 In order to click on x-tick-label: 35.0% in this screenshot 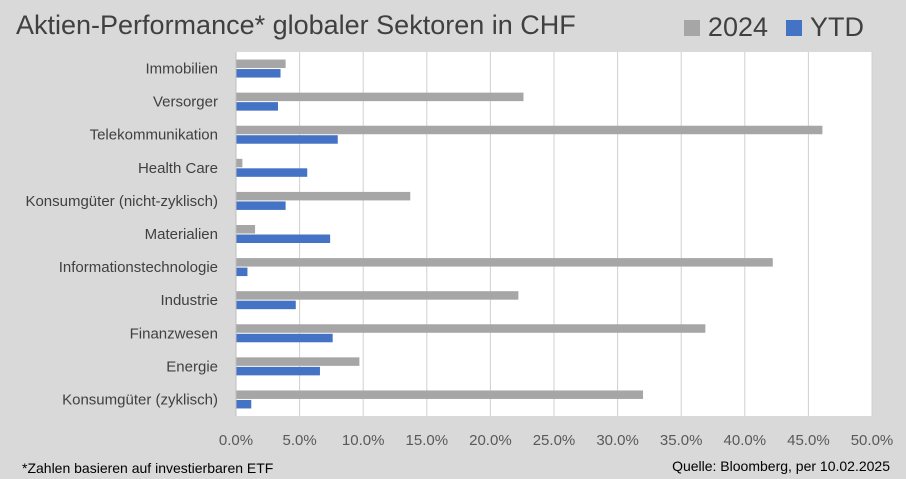, I will do `click(681, 440)`.